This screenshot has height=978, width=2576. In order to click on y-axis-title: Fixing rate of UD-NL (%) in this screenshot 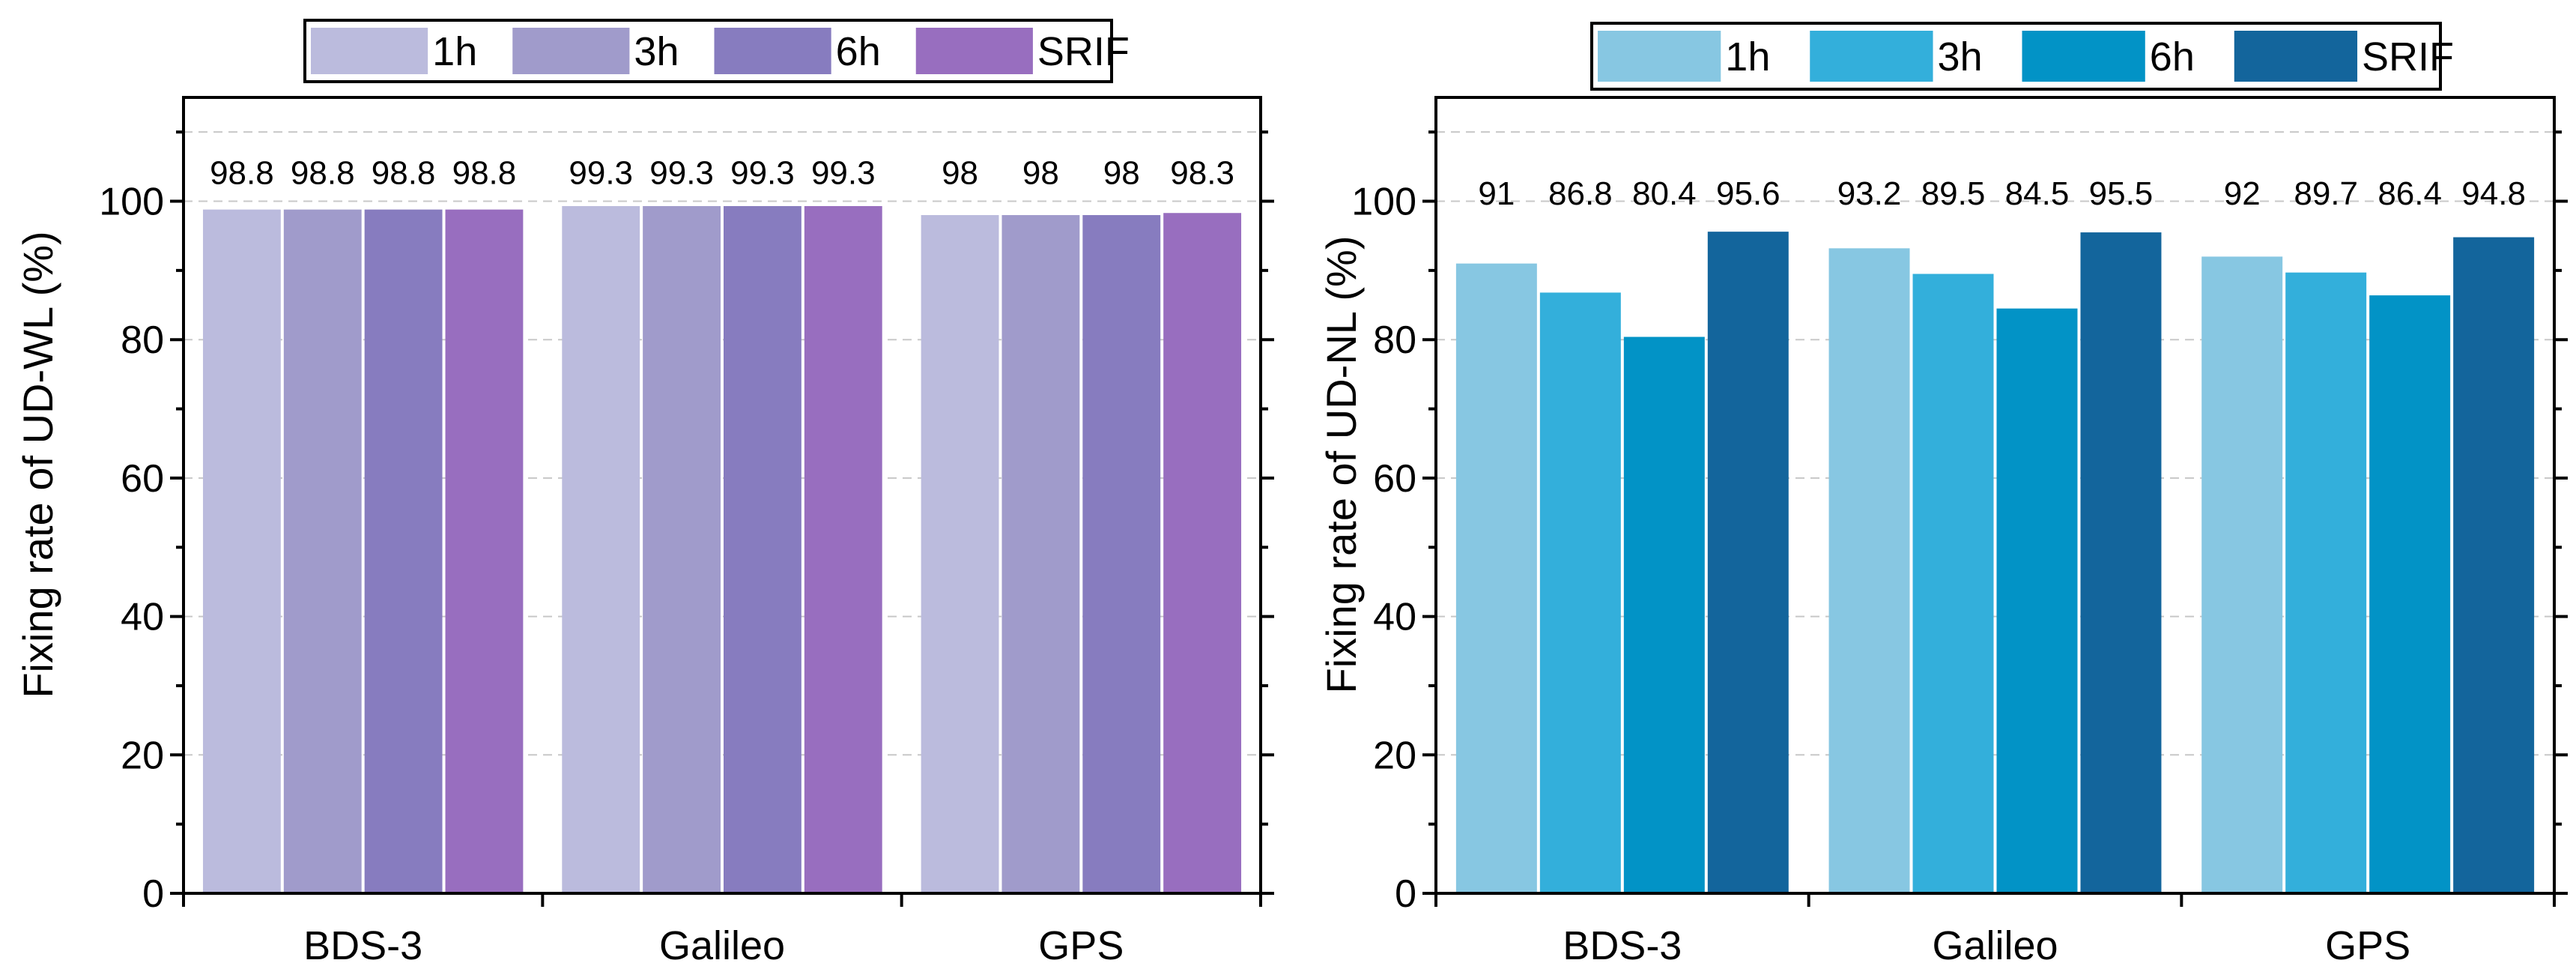, I will do `click(1341, 465)`.